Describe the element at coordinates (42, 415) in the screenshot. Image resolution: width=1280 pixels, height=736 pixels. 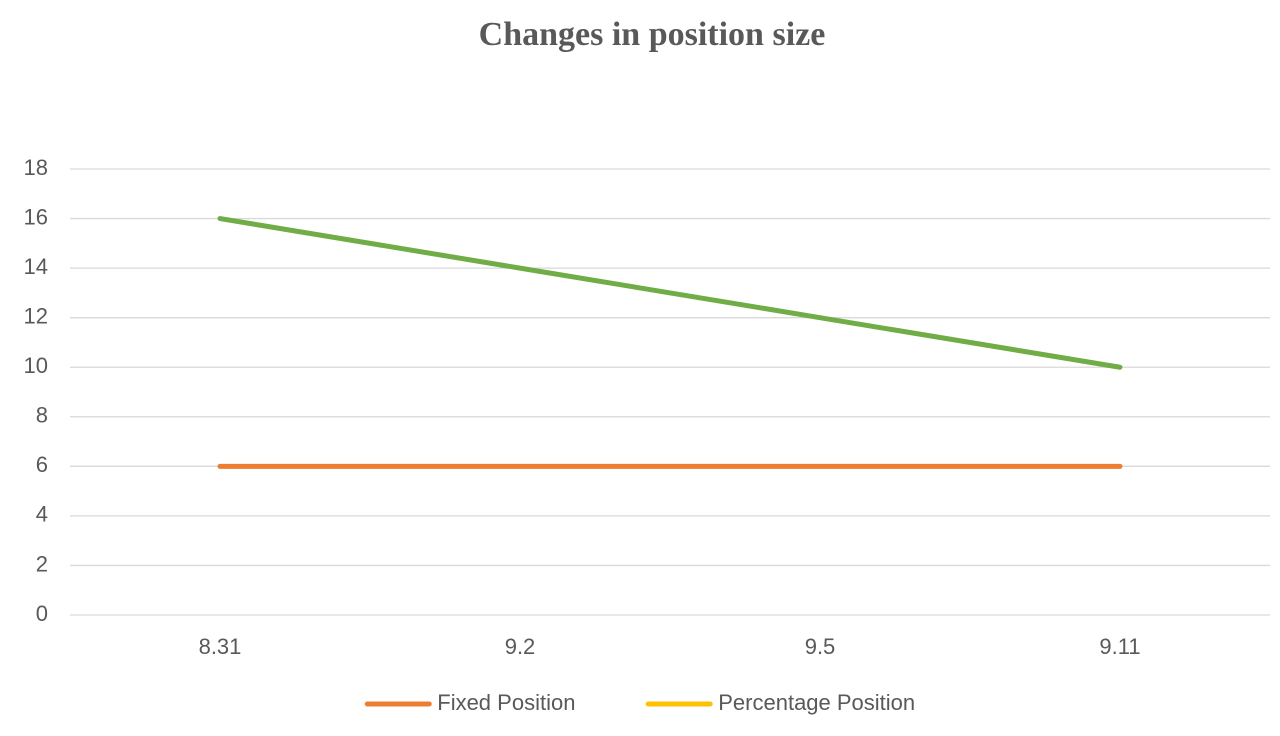
I see `y-tick-label: 8` at that location.